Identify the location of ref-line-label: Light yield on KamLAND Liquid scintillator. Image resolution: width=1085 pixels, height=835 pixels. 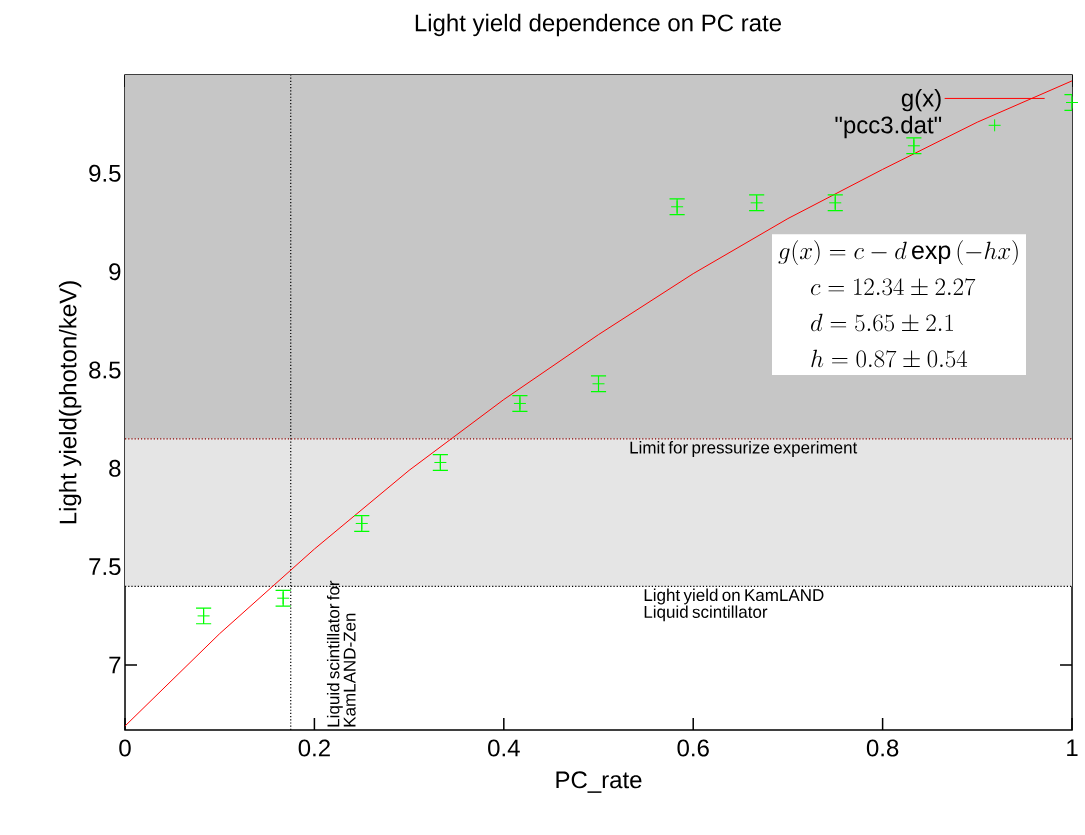
(734, 605).